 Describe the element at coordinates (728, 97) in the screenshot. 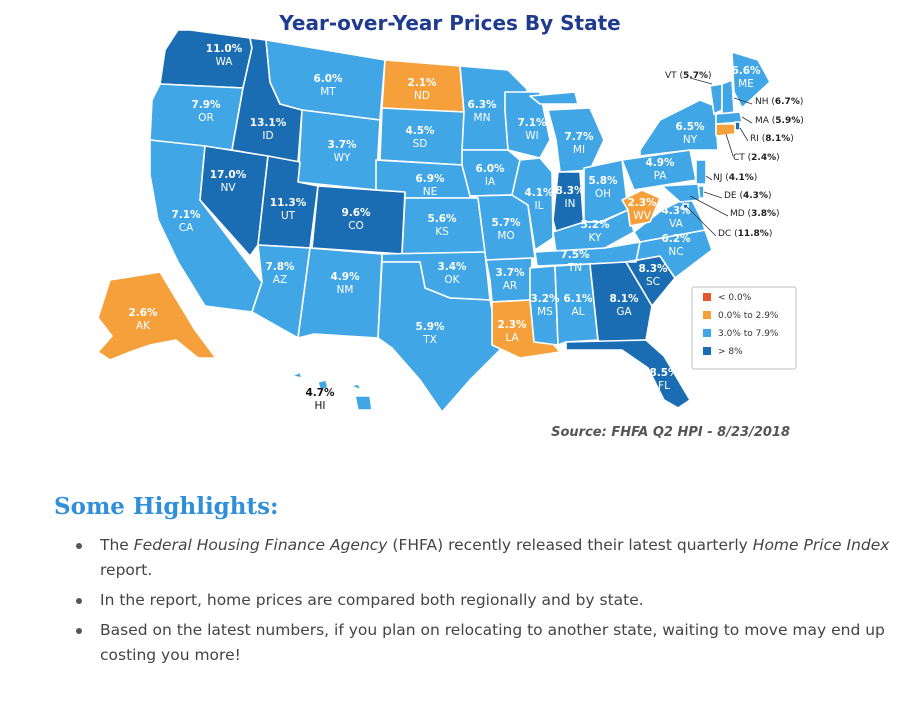

I see `state-nh` at that location.